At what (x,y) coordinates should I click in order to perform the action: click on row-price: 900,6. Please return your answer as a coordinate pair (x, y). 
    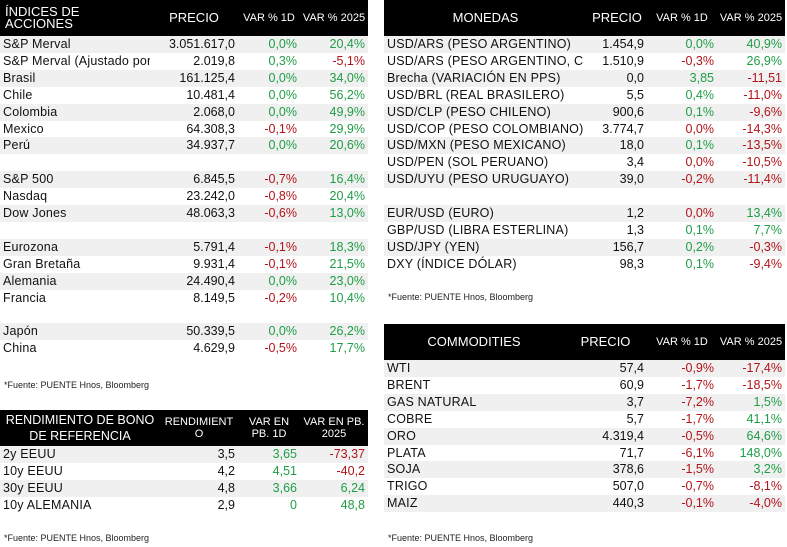
    Looking at the image, I should click on (617, 112).